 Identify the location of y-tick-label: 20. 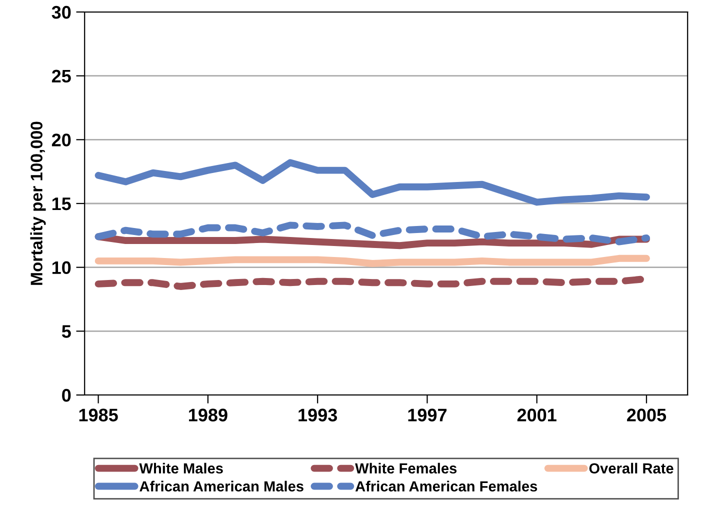
(61, 140).